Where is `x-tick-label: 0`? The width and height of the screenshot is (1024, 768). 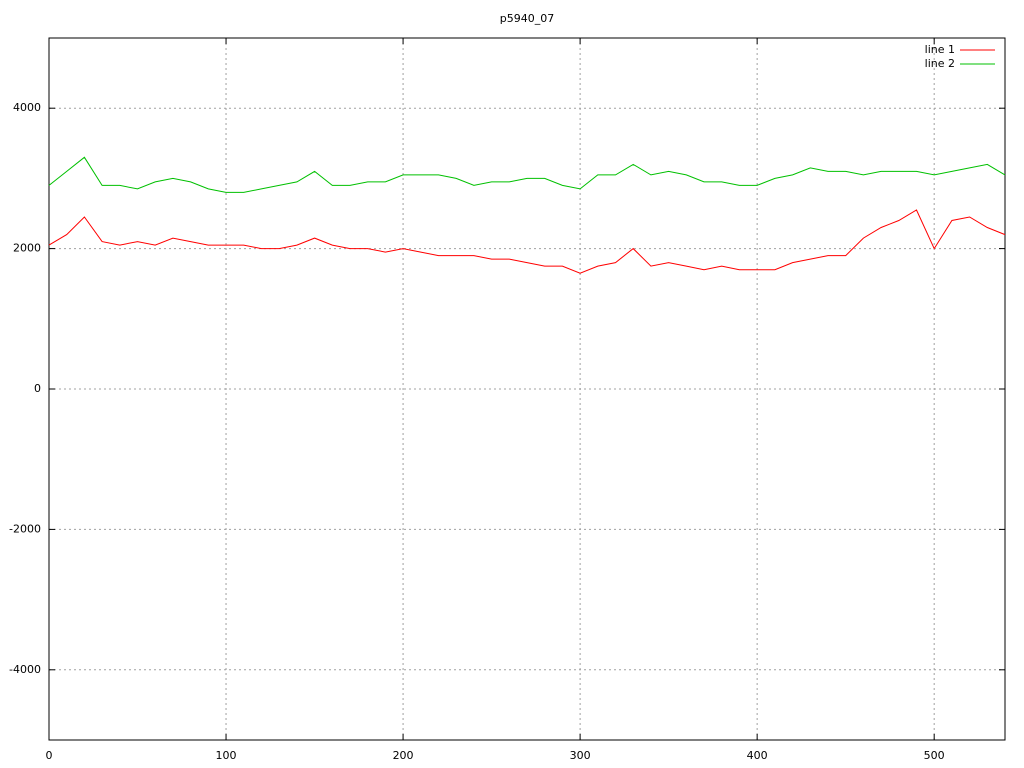 x-tick-label: 0 is located at coordinates (49, 755).